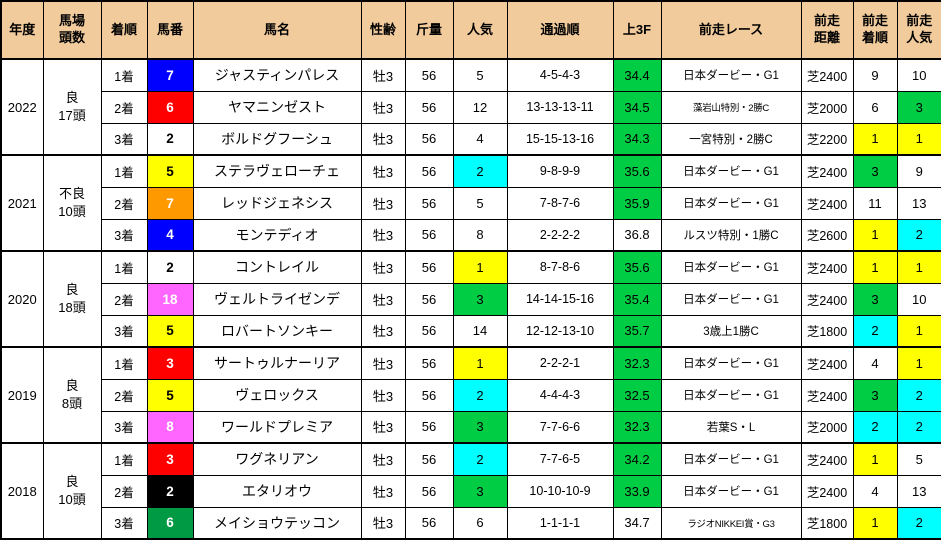 Image resolution: width=941 pixels, height=540 pixels. What do you see at coordinates (827, 139) in the screenshot?
I see `prev-distance-cell: 芝2200` at bounding box center [827, 139].